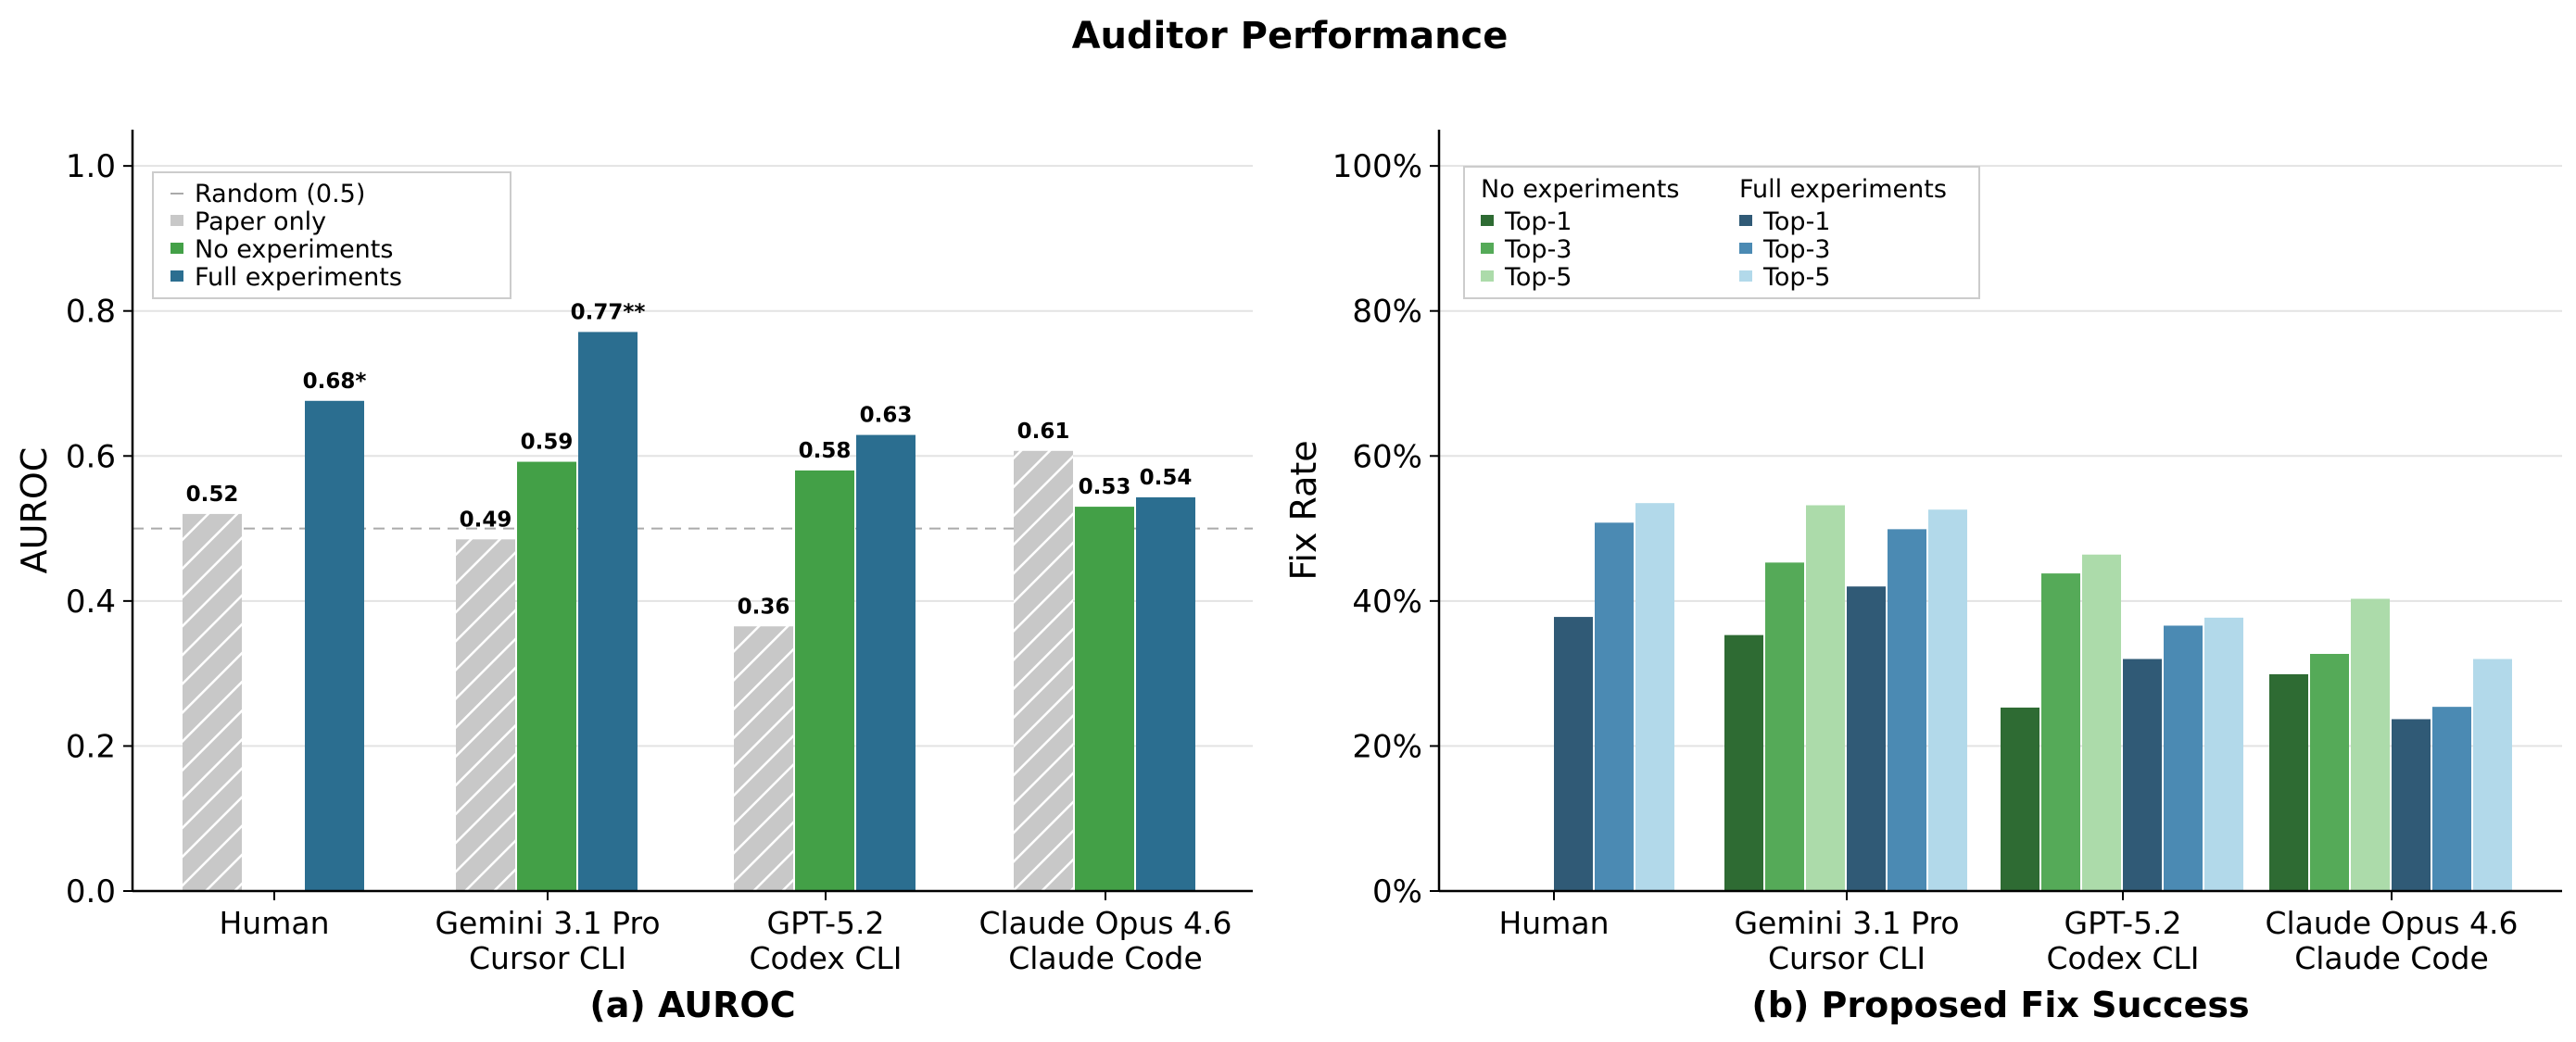 This screenshot has width=2576, height=1042. I want to click on legend-swatch-full-exp-top1, so click(1746, 221).